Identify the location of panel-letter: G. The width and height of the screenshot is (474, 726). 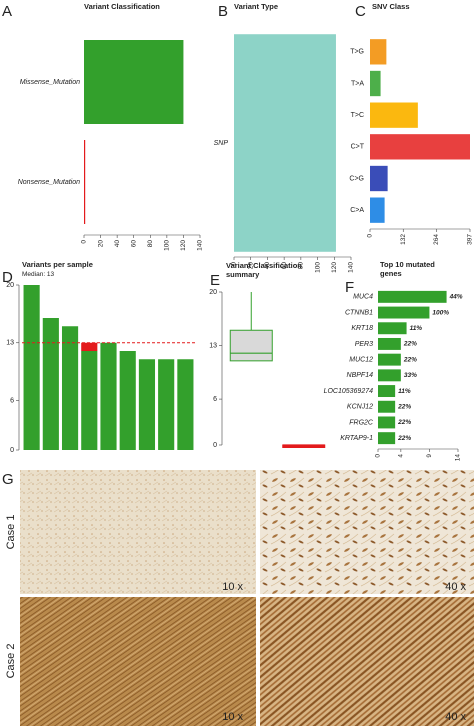
(8, 479).